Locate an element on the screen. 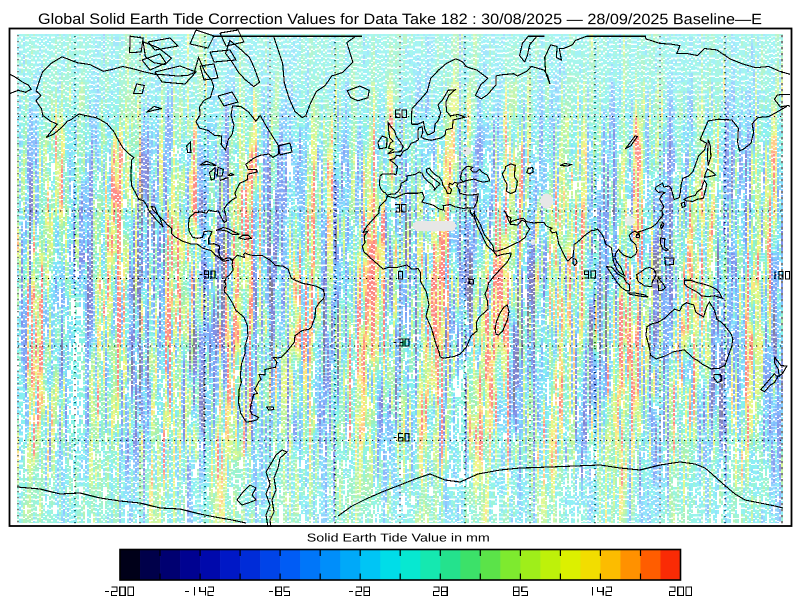  svg-text: Solid Earth Tide Value in mm is located at coordinates (398, 538).